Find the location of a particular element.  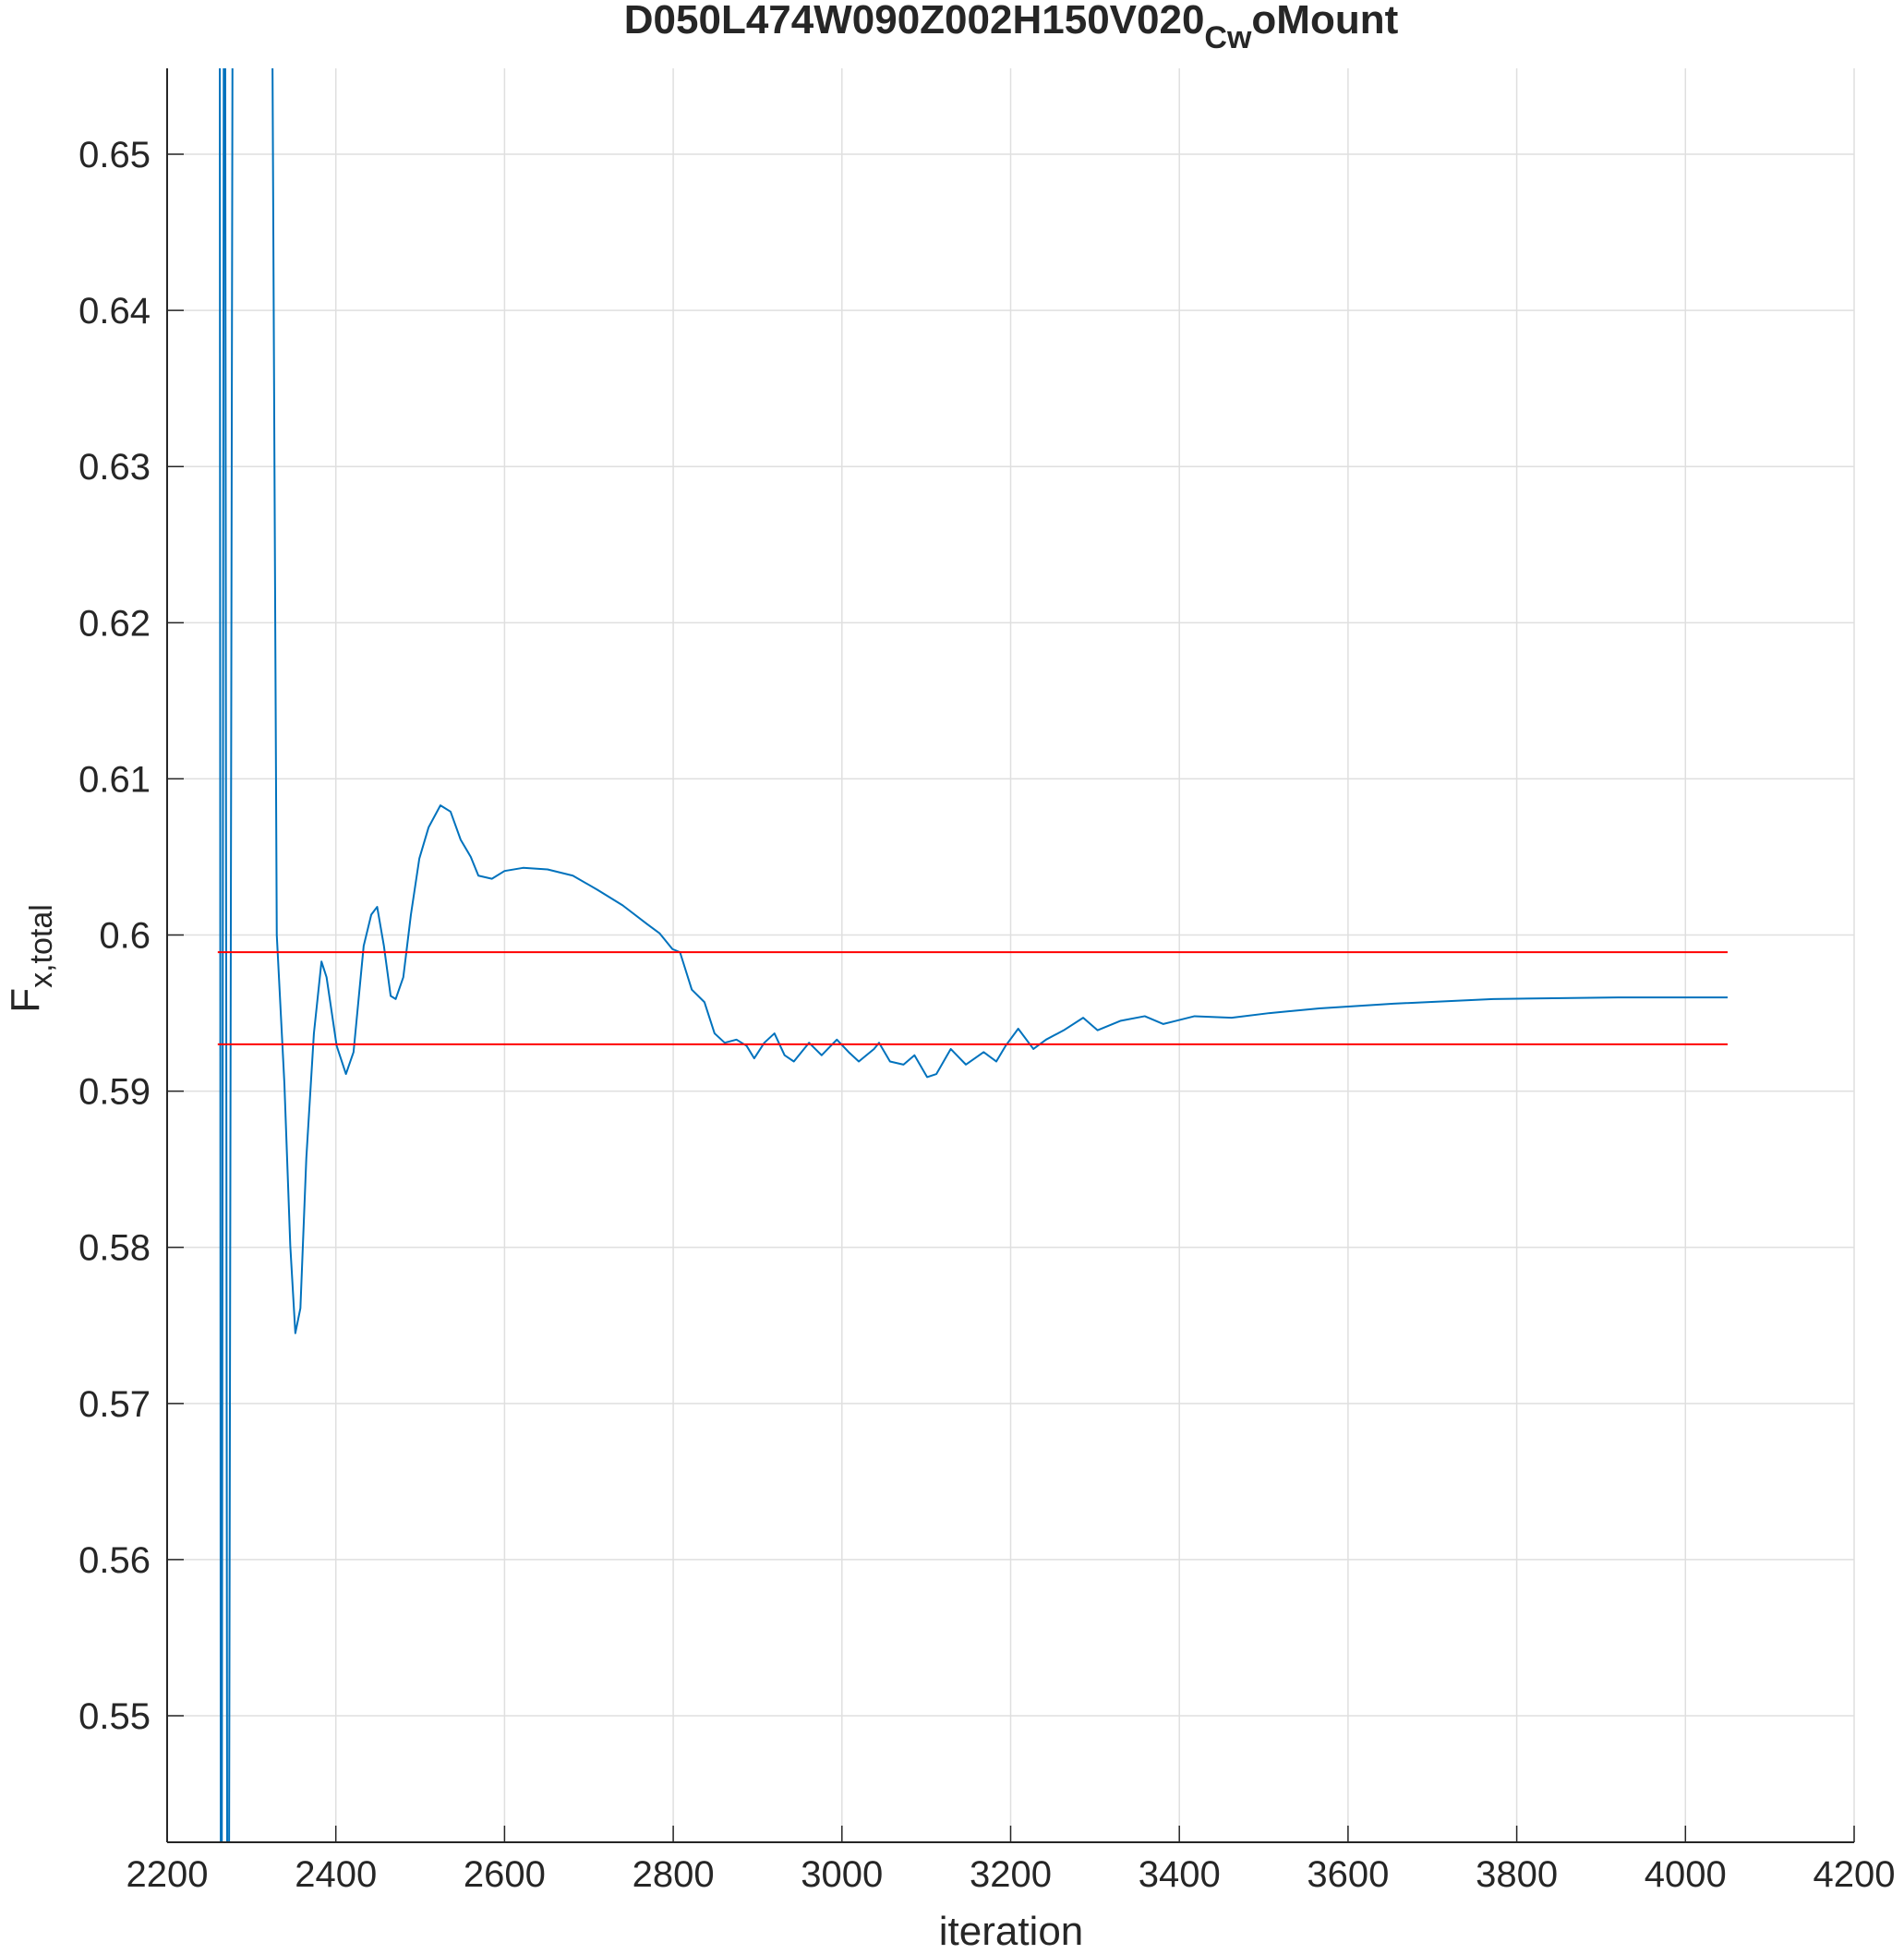

x-tick-label: 2600 is located at coordinates (505, 1874).